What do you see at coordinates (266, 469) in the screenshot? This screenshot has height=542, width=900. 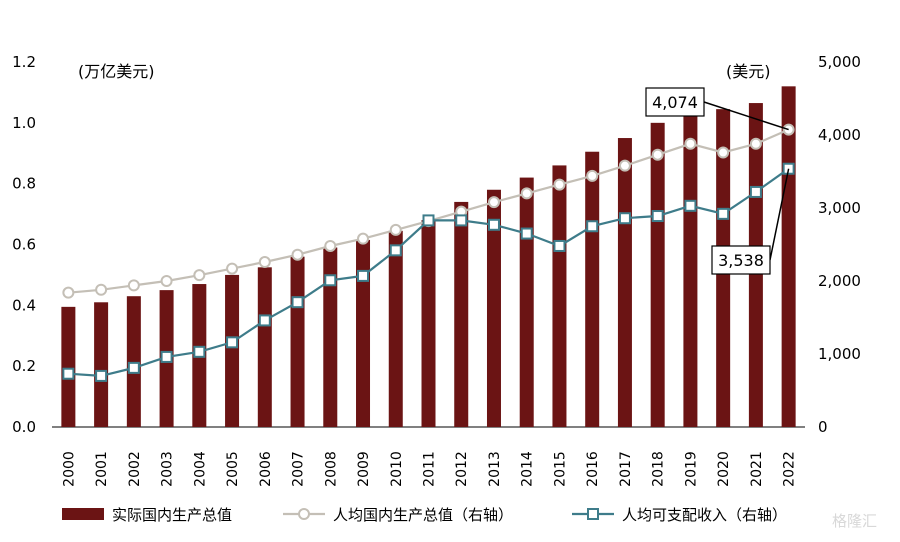 I see `x-axis-tick-label: 2006` at bounding box center [266, 469].